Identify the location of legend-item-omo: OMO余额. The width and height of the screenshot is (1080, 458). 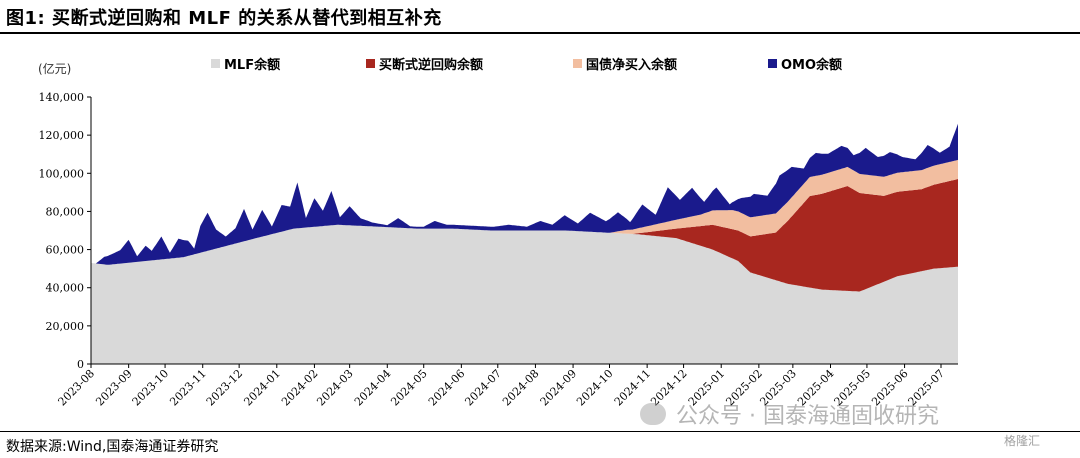
(805, 63).